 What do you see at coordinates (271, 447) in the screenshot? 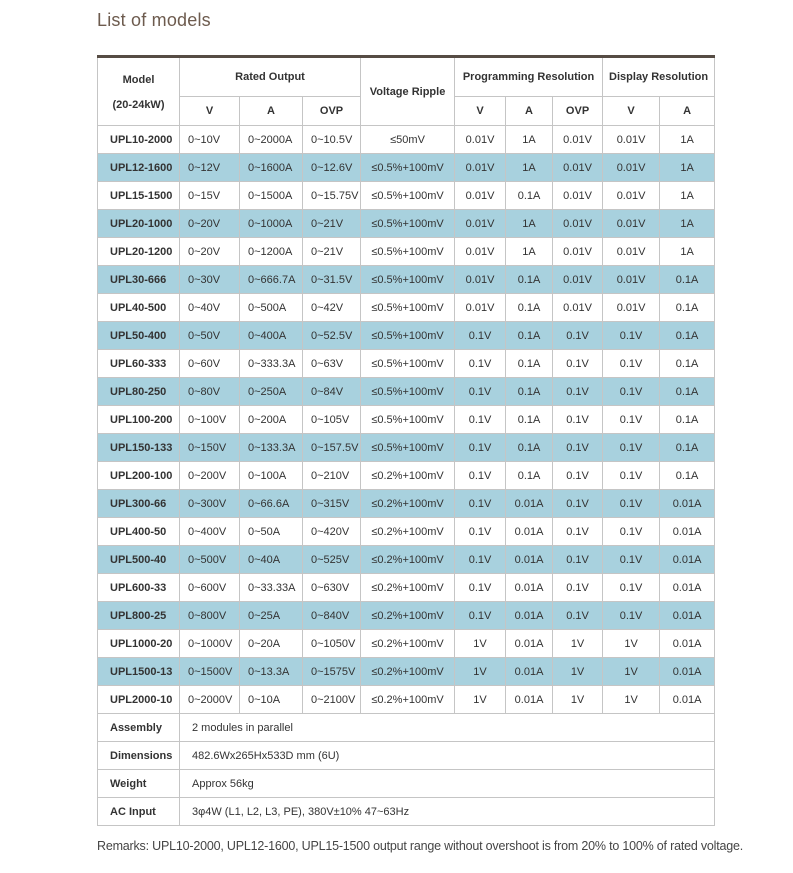
I see `a-cell: 0~133.3A` at bounding box center [271, 447].